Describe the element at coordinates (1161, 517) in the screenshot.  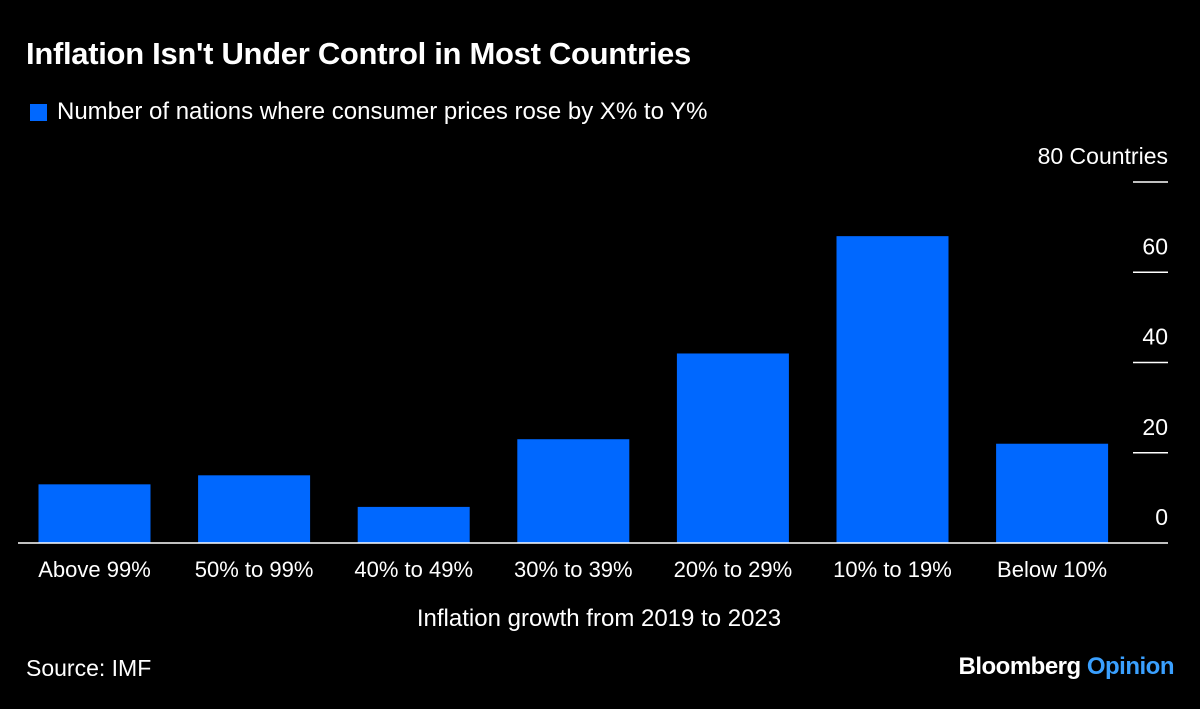
I see `y-tick-label-0: 0` at that location.